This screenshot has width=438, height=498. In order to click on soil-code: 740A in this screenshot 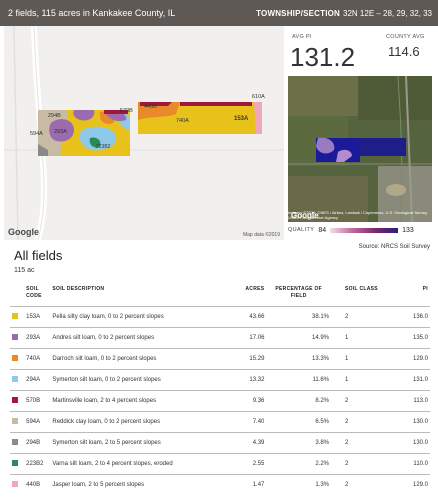, I will do `click(37, 359)`.